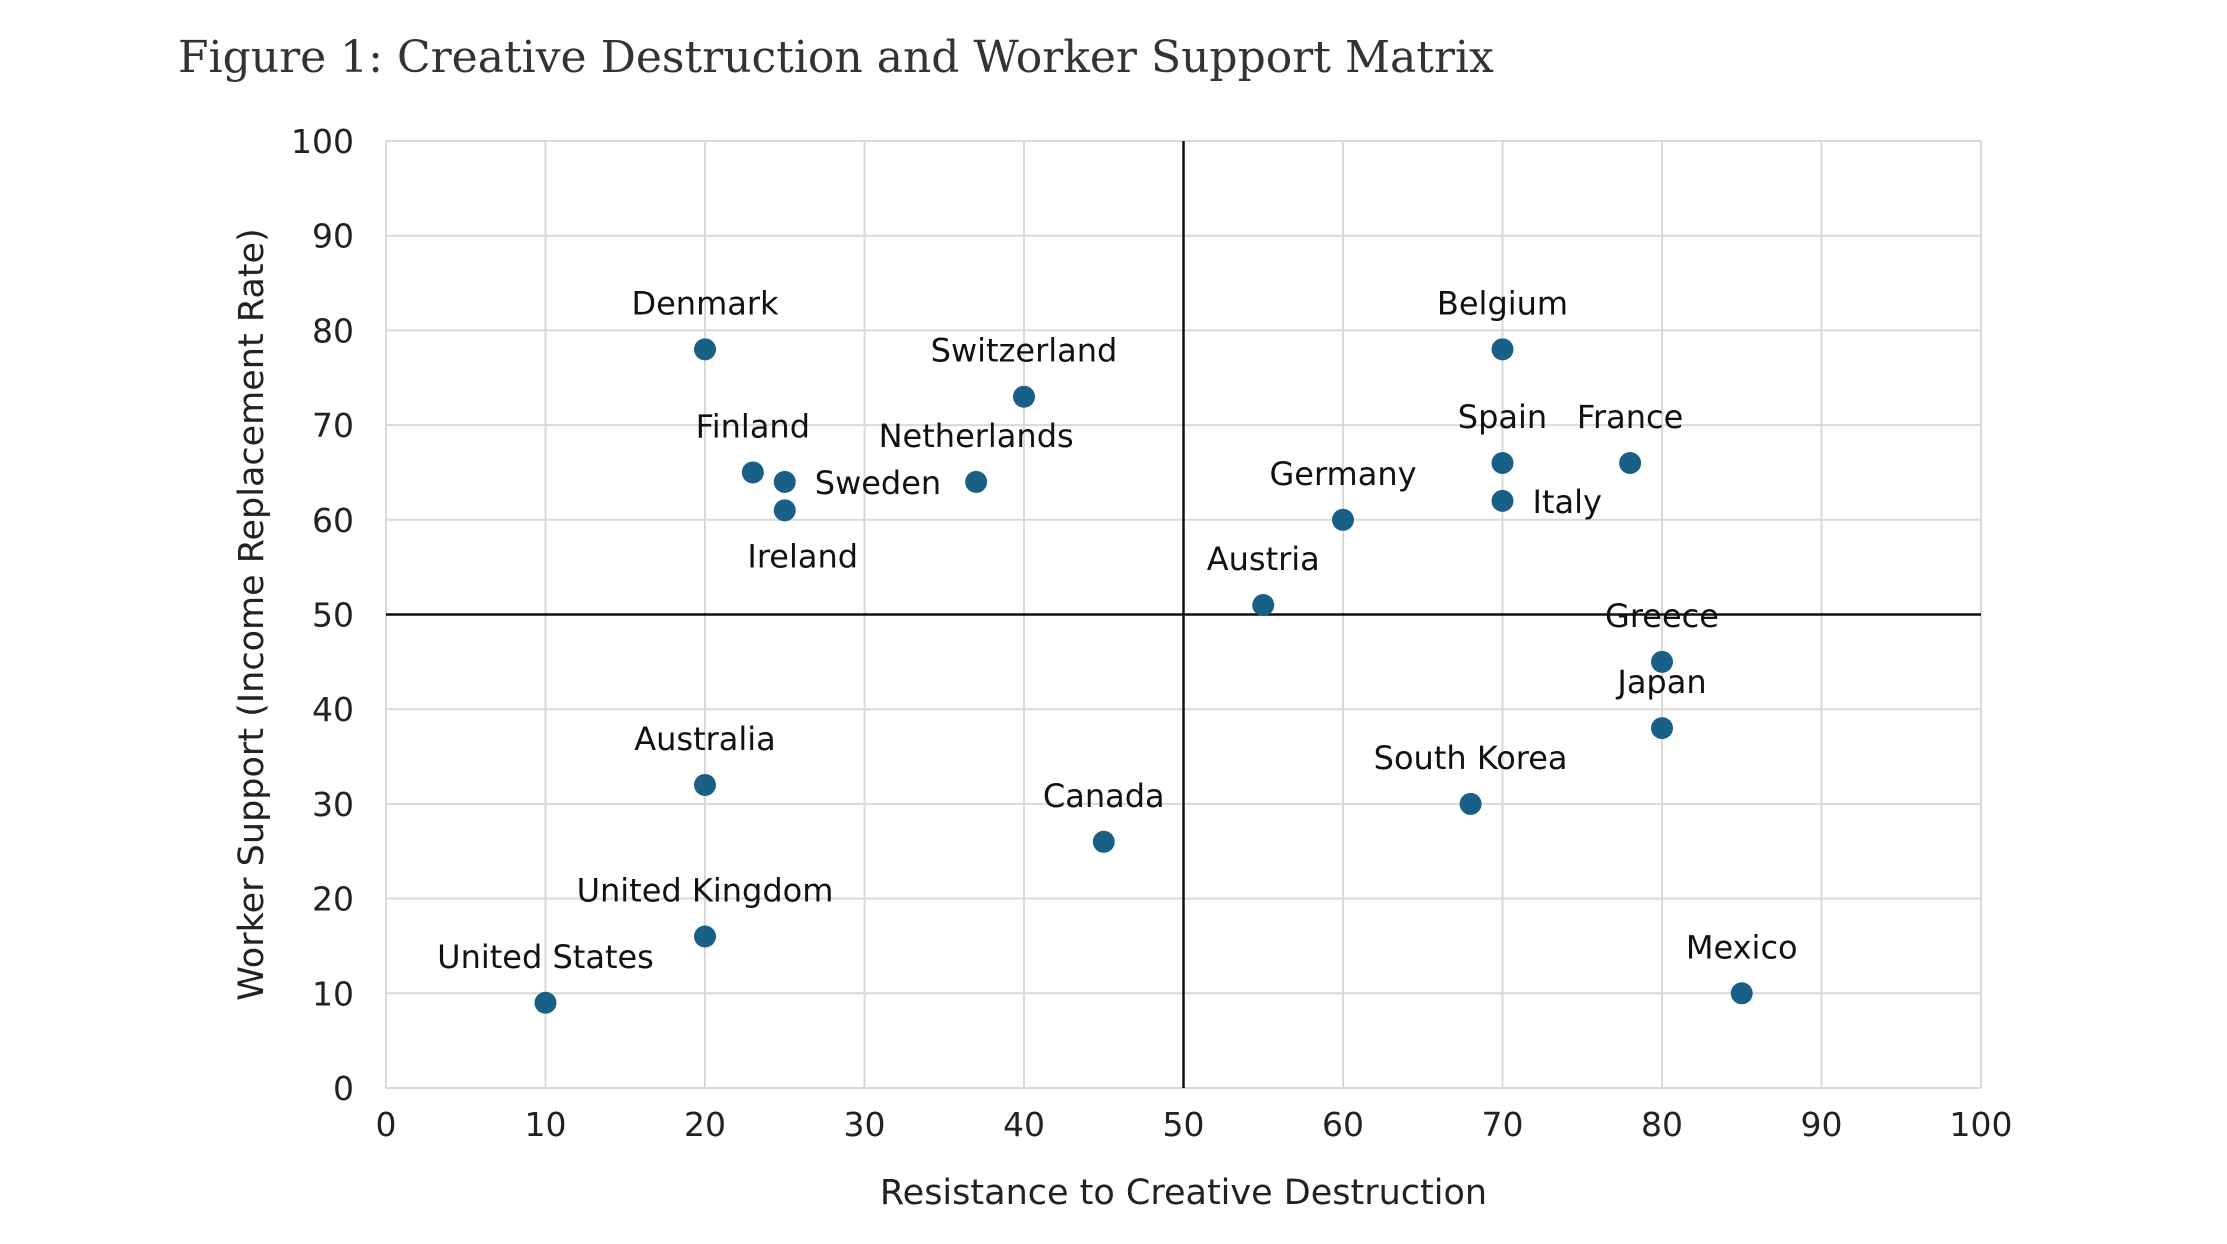  What do you see at coordinates (333, 520) in the screenshot?
I see `y-tick-label: 60` at bounding box center [333, 520].